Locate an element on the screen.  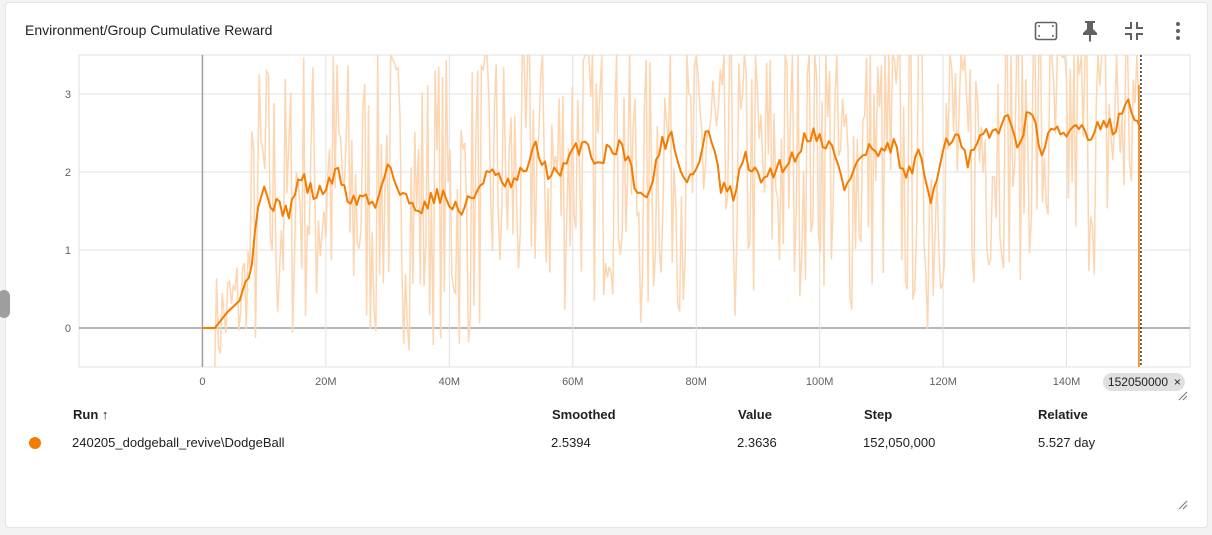
x-tick-label: 0 is located at coordinates (202, 382).